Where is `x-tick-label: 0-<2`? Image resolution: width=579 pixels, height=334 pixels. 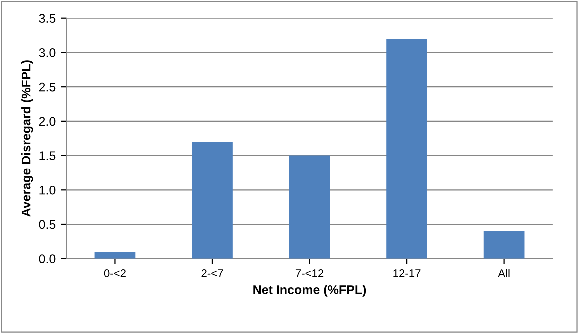 x-tick-label: 0-<2 is located at coordinates (115, 274).